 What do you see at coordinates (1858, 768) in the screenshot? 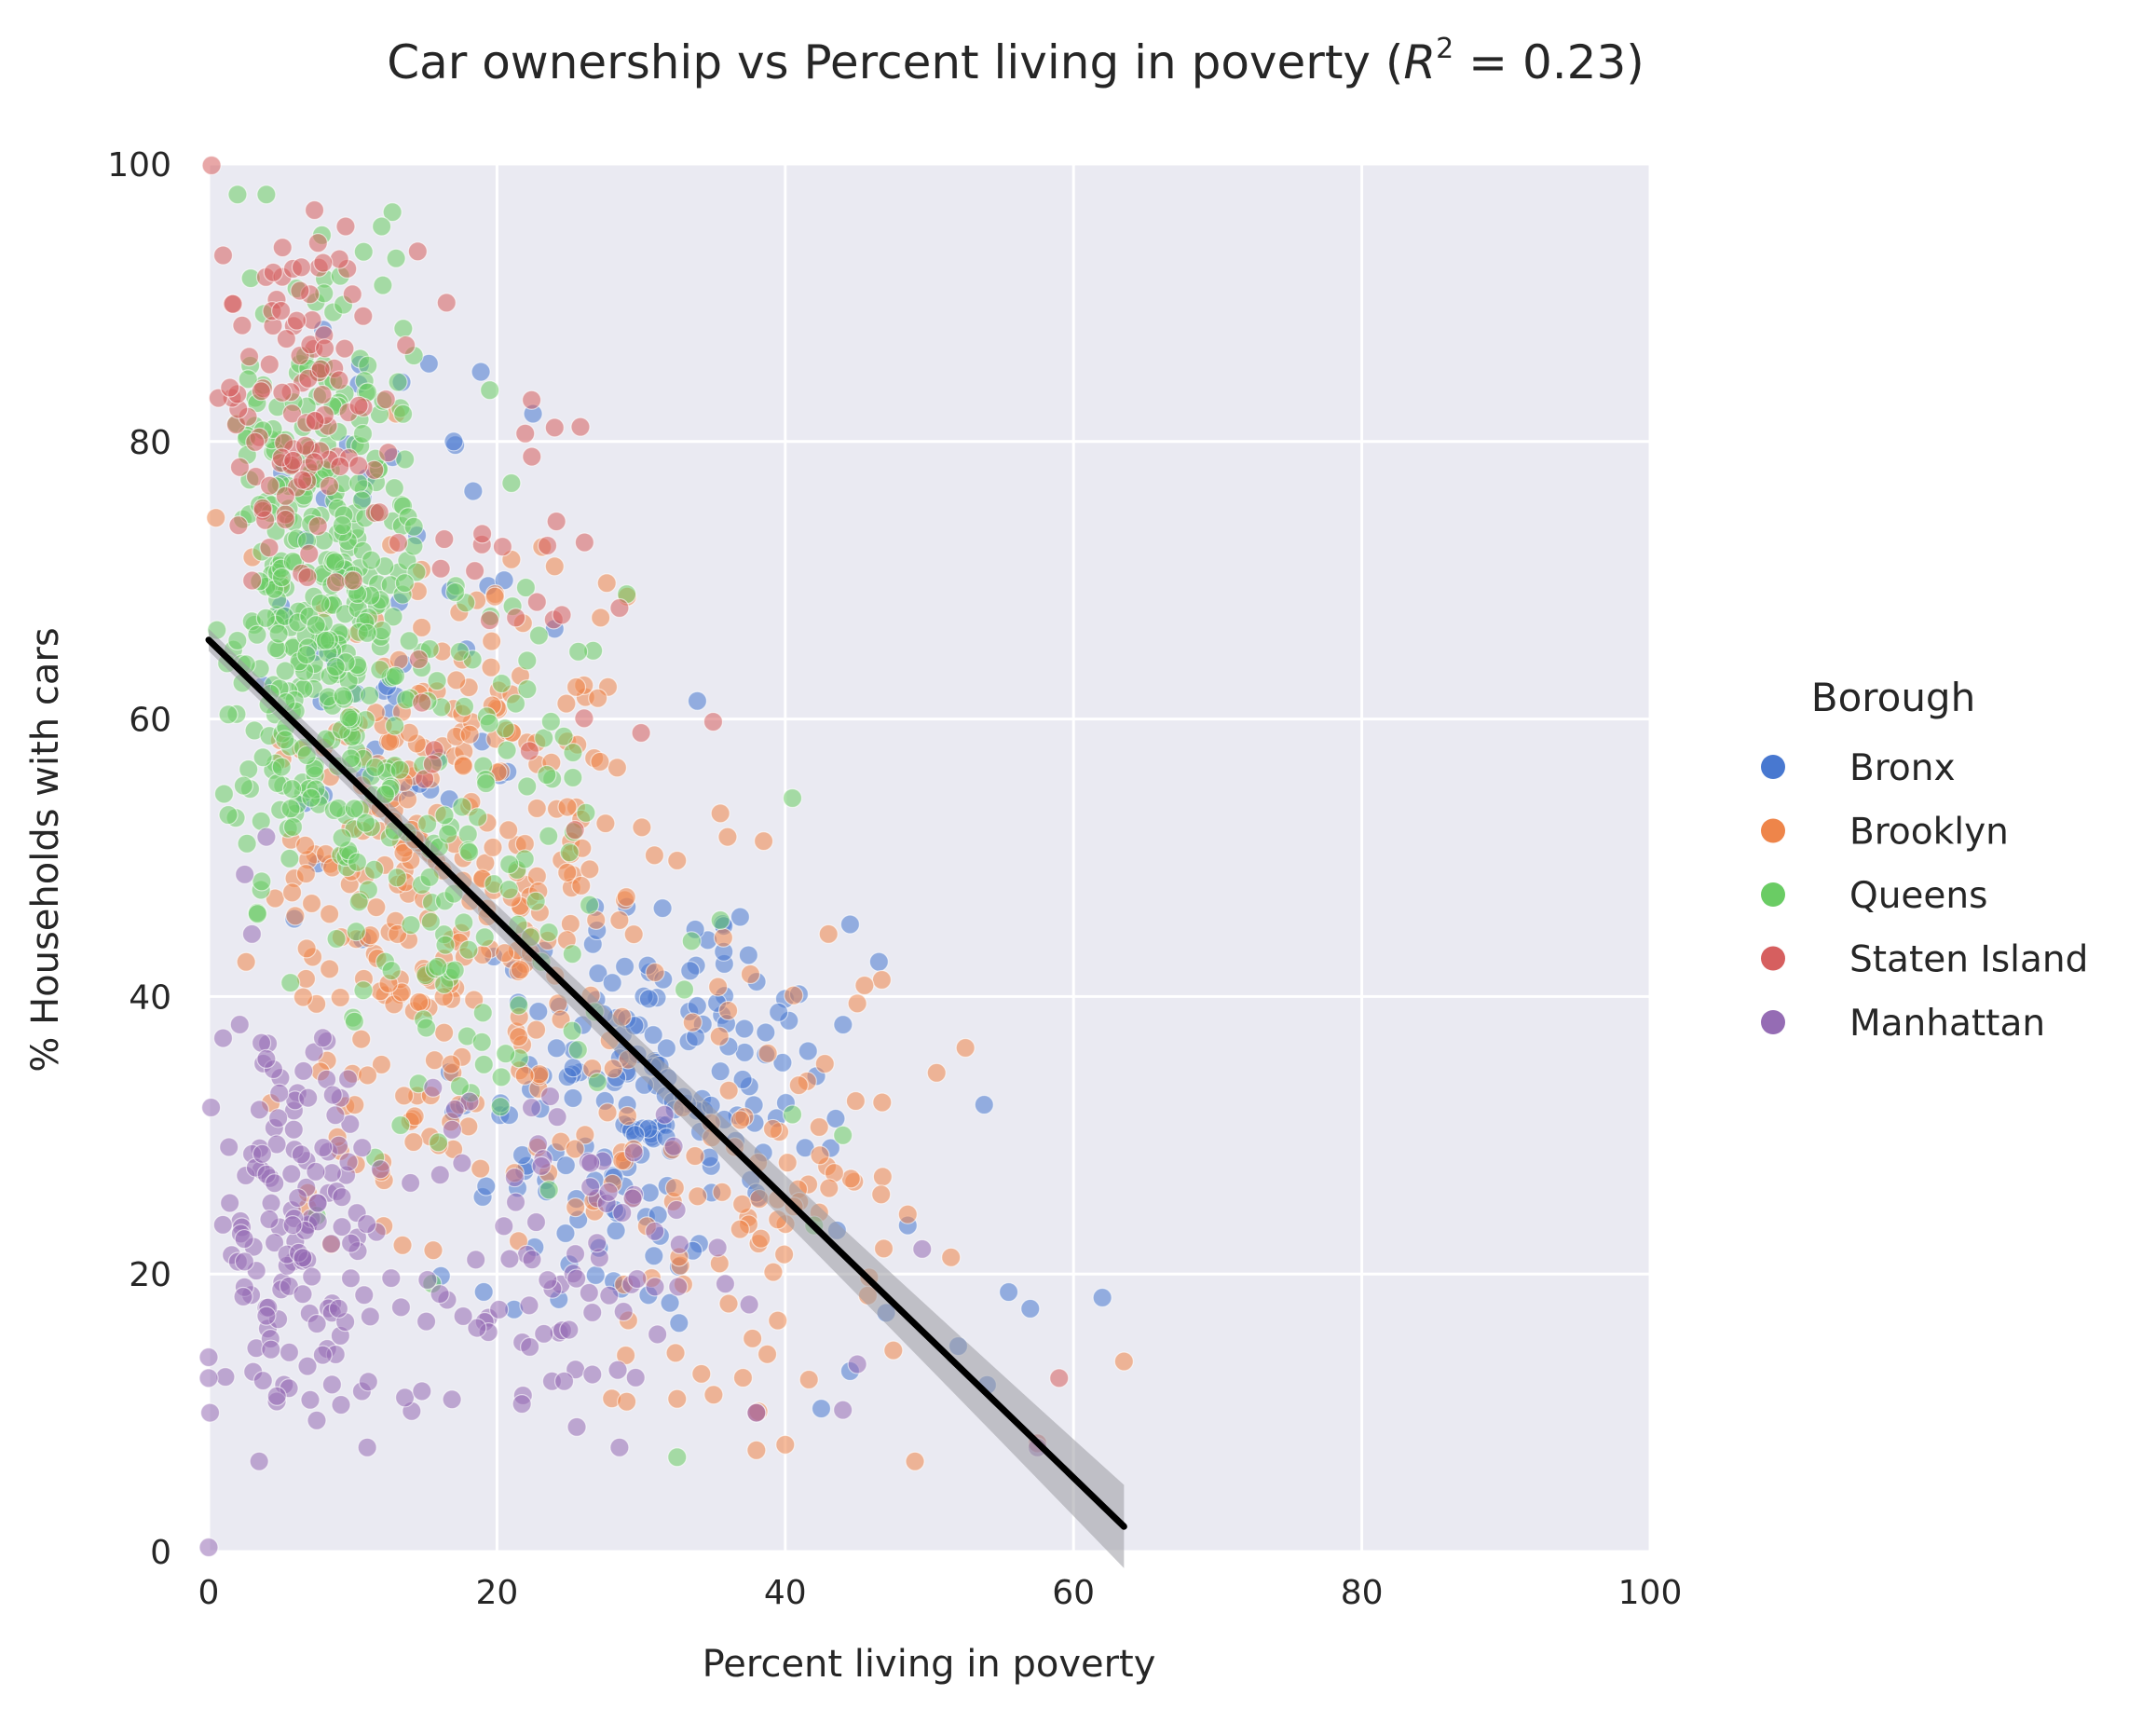
I see `legend-item-bronx: Bronx` at bounding box center [1858, 768].